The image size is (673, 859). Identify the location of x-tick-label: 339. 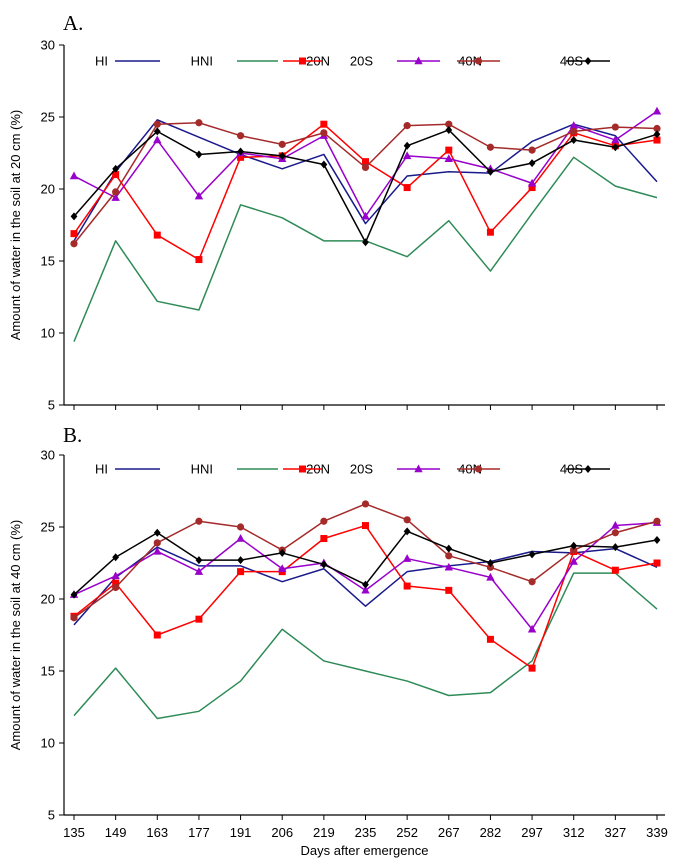
(657, 832).